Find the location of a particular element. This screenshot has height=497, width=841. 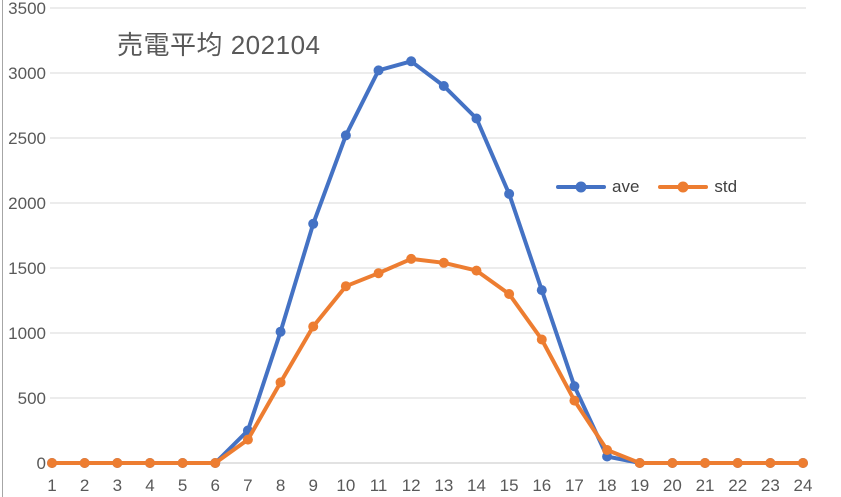

y-axis-labels: 0 500 1000 1500 2000 2500 3000 3500 is located at coordinates (27, 236).